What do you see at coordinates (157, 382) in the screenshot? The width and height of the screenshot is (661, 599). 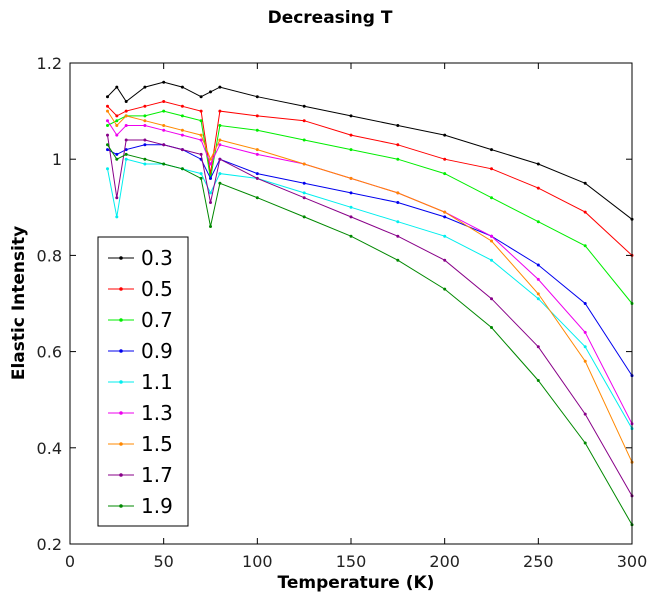 I see `legend-label: 1.1` at bounding box center [157, 382].